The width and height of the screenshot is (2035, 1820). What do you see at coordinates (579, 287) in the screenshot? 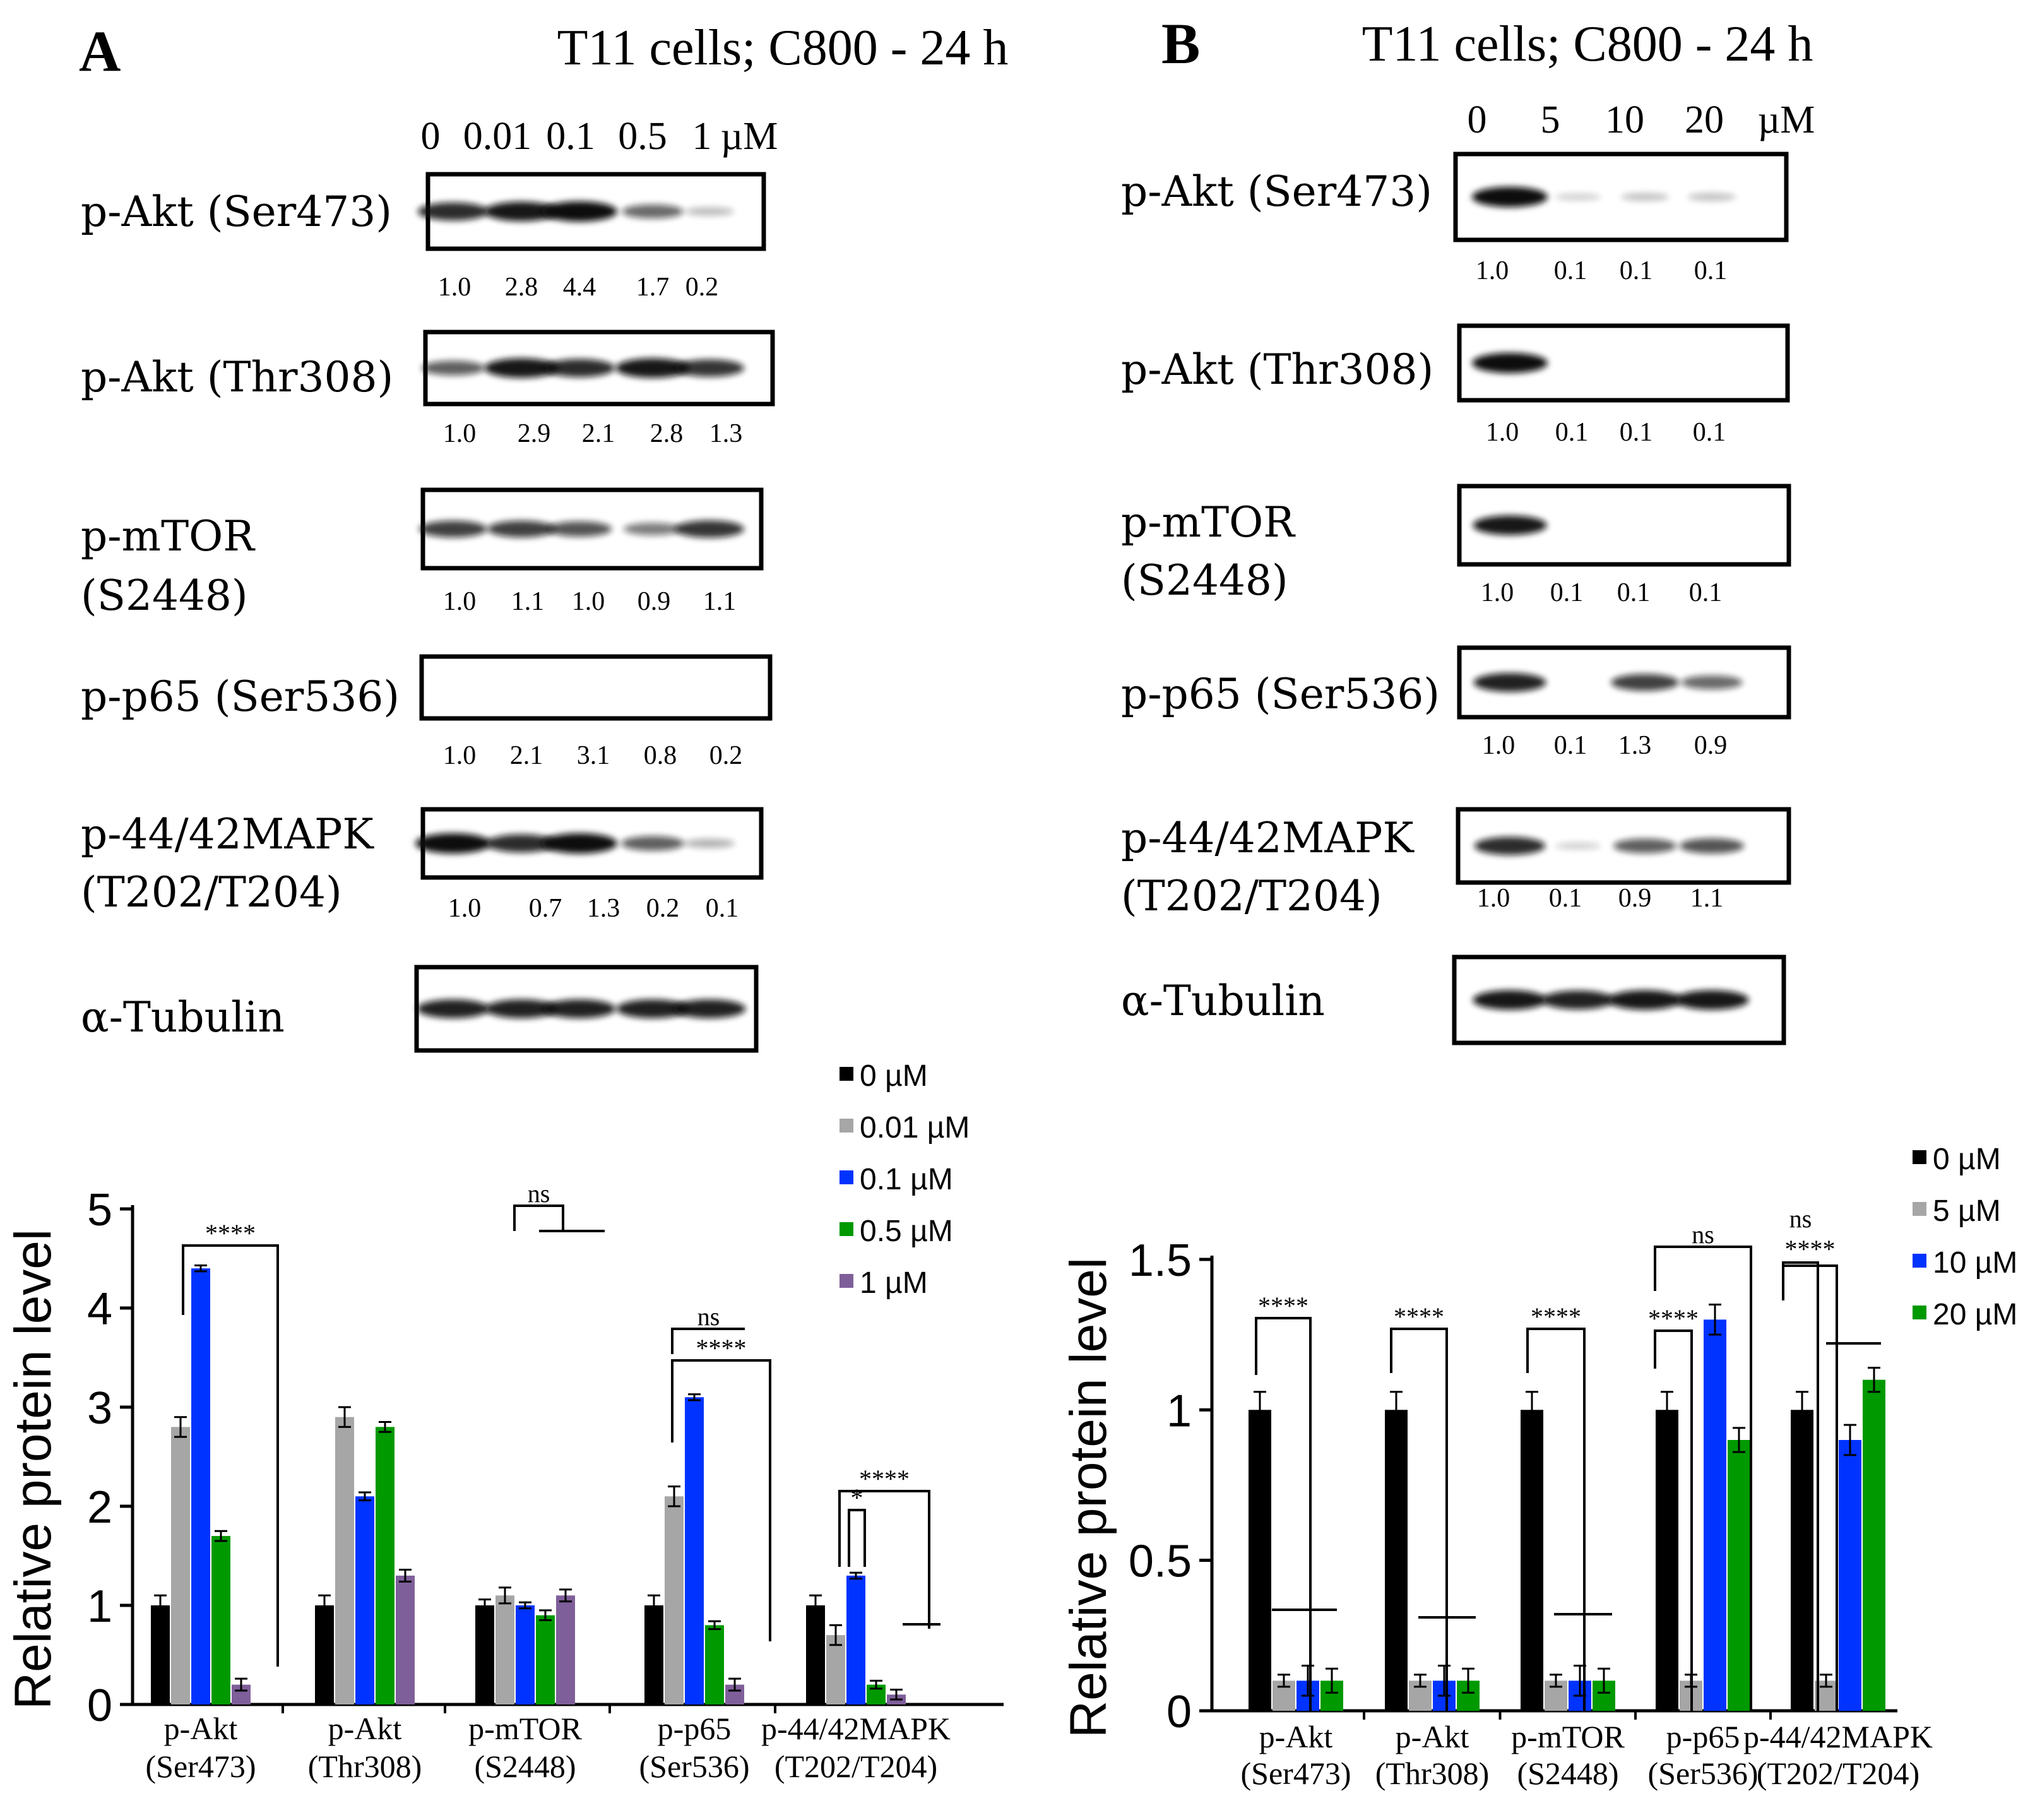
I see `band-quantification: 4.4` at bounding box center [579, 287].